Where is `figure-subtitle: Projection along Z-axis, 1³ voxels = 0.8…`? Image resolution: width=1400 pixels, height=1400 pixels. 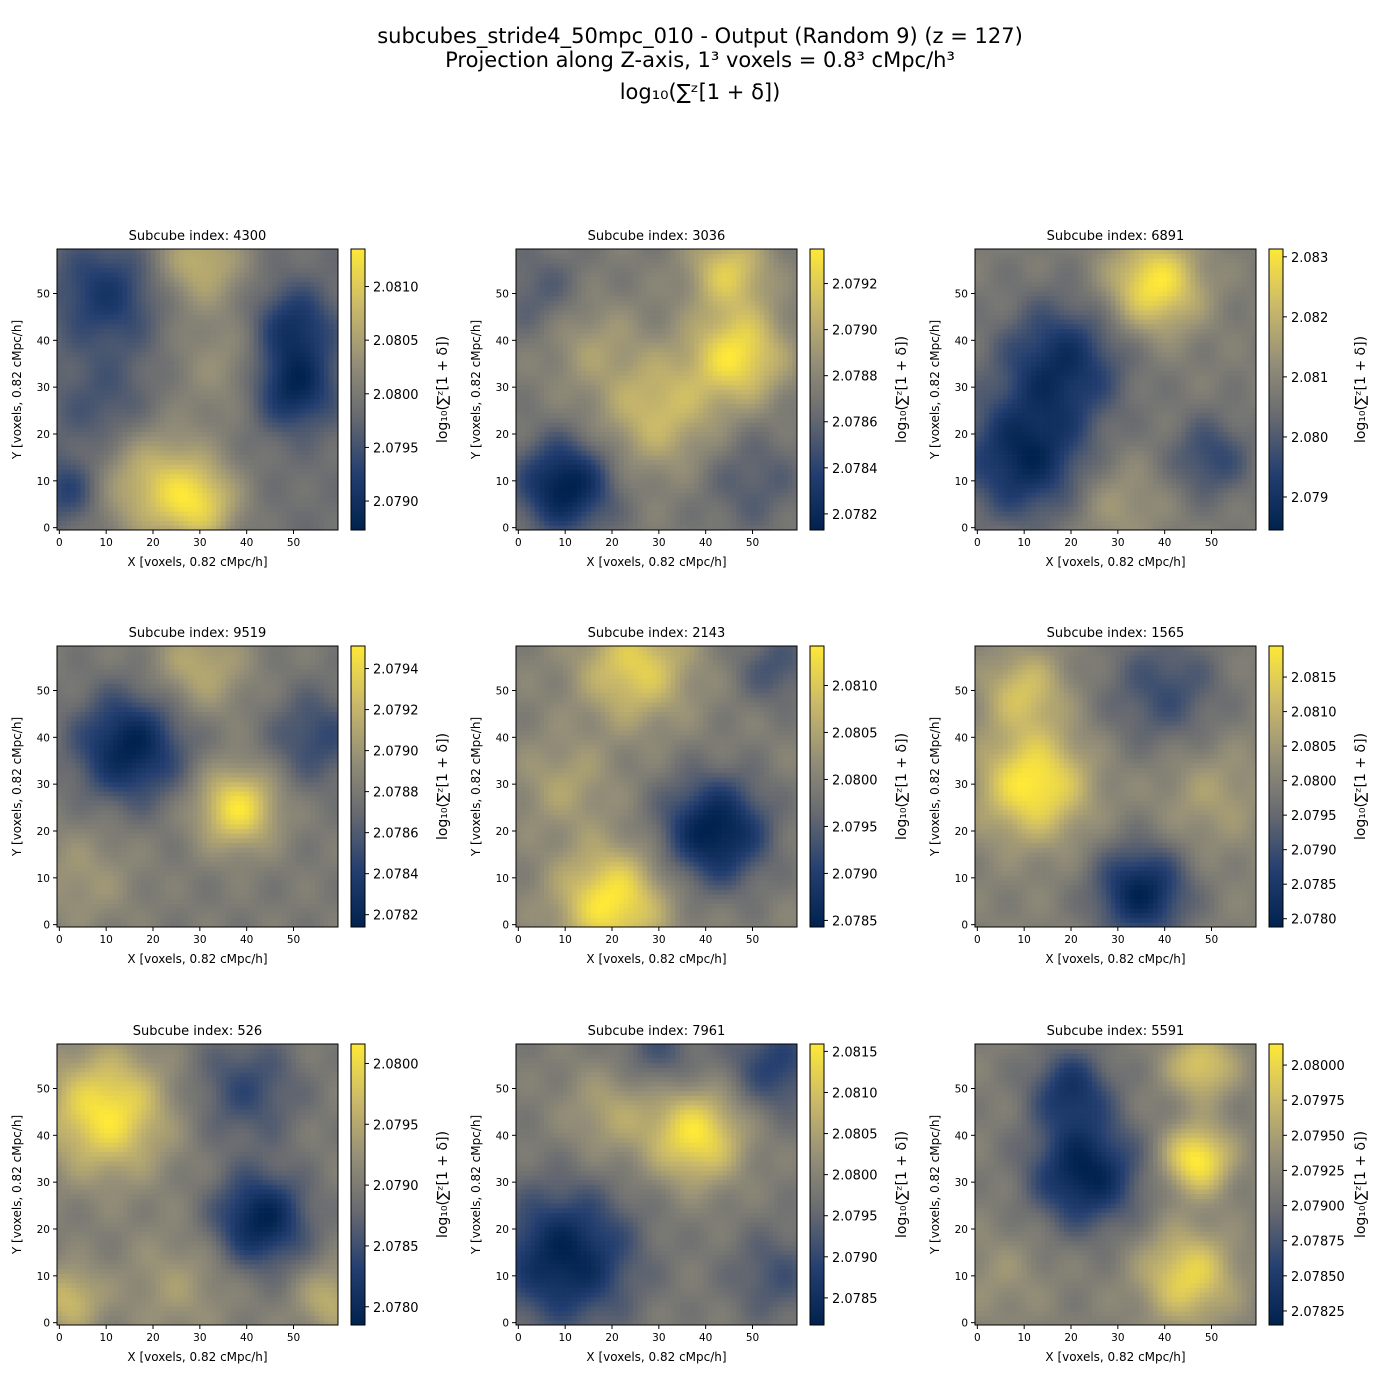 figure-subtitle: Projection along Z-axis, 1³ voxels = 0.8… is located at coordinates (700, 60).